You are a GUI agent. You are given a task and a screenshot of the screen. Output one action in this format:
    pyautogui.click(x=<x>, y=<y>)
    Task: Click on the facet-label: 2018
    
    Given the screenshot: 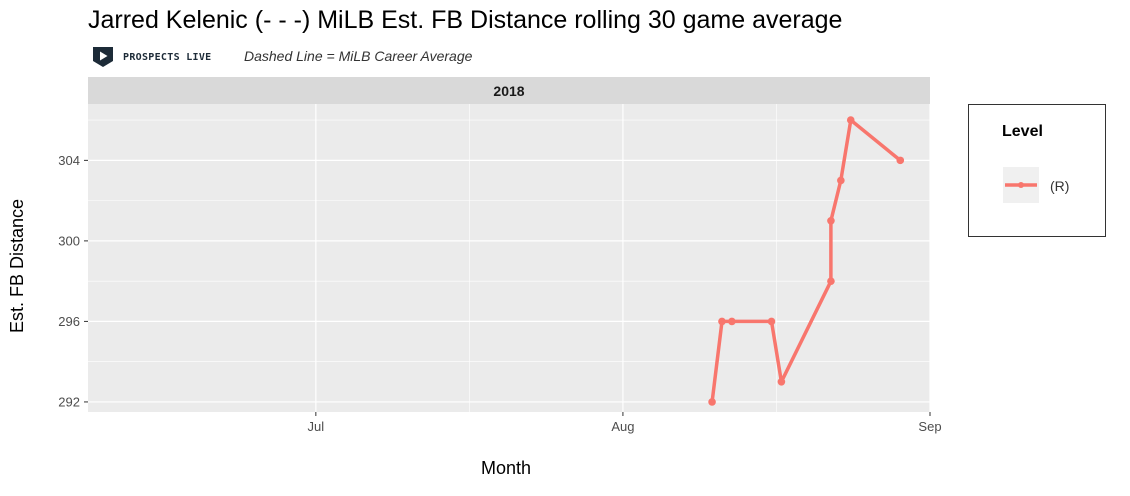 What is the action you would take?
    pyautogui.click(x=508, y=91)
    